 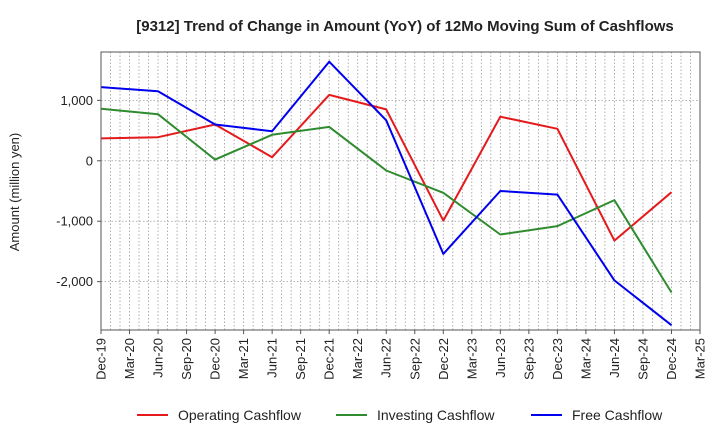 I want to click on x-tick-label: Dec-23, so click(x=557, y=359).